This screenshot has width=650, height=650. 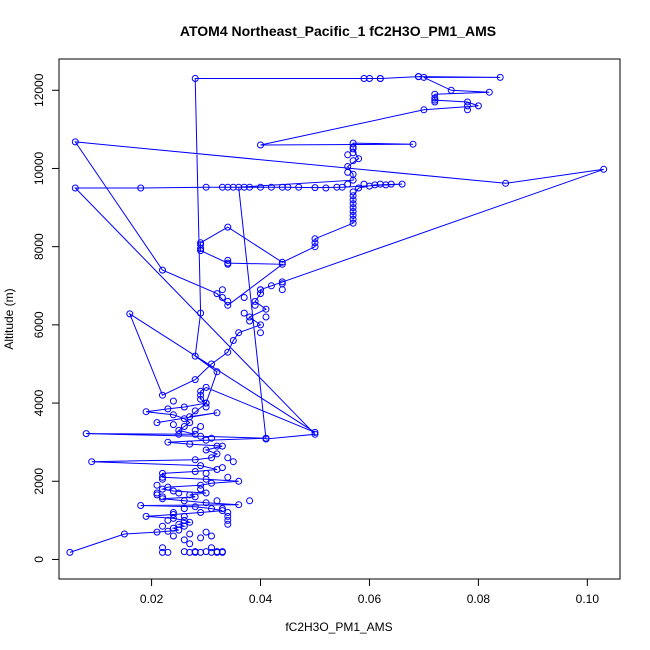 What do you see at coordinates (39, 324) in the screenshot?
I see `y-tick-label: 6000` at bounding box center [39, 324].